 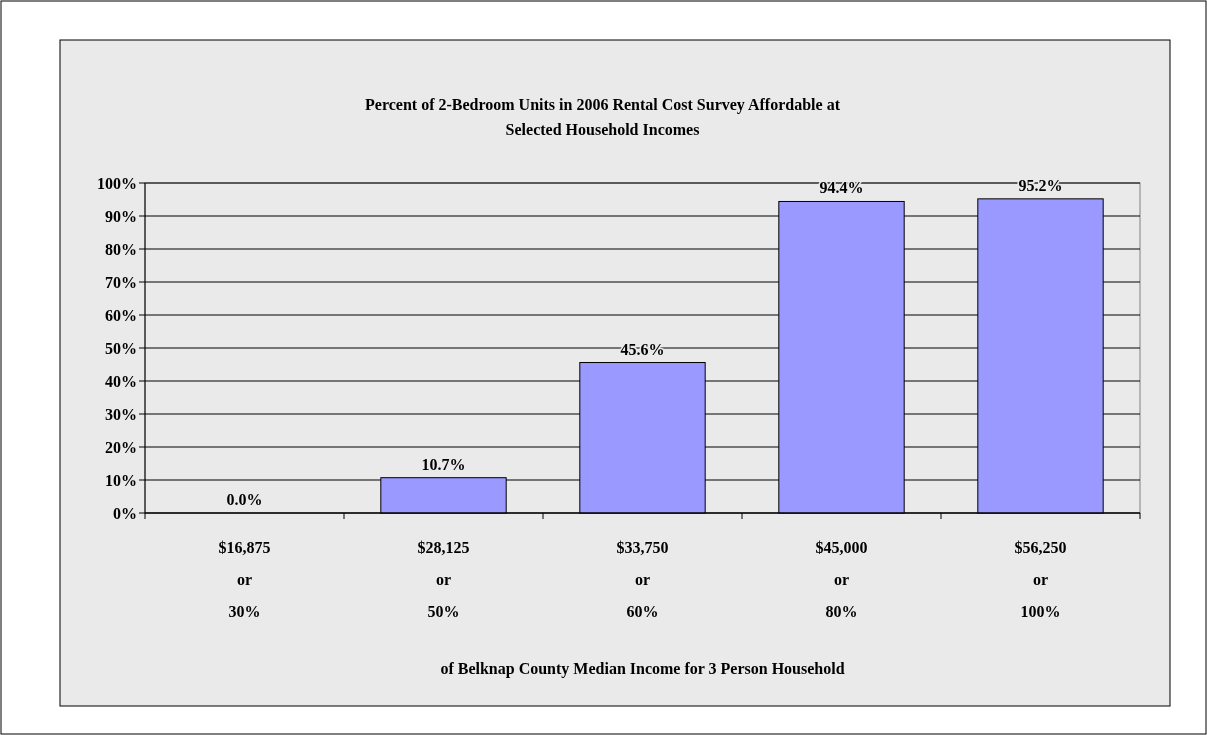 I want to click on y-tick-label: 70%, so click(x=121, y=282).